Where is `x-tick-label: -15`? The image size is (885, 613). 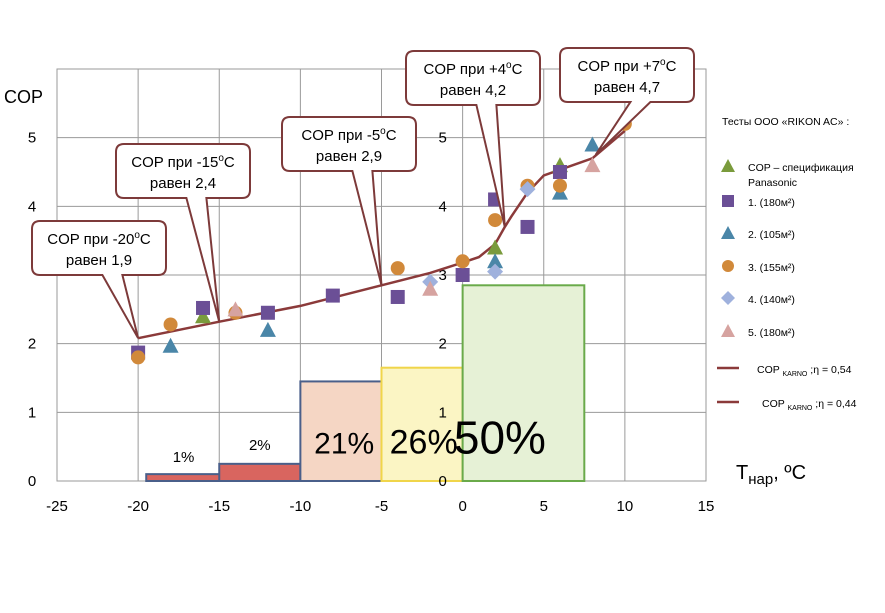
x-tick-label: -15 is located at coordinates (219, 506).